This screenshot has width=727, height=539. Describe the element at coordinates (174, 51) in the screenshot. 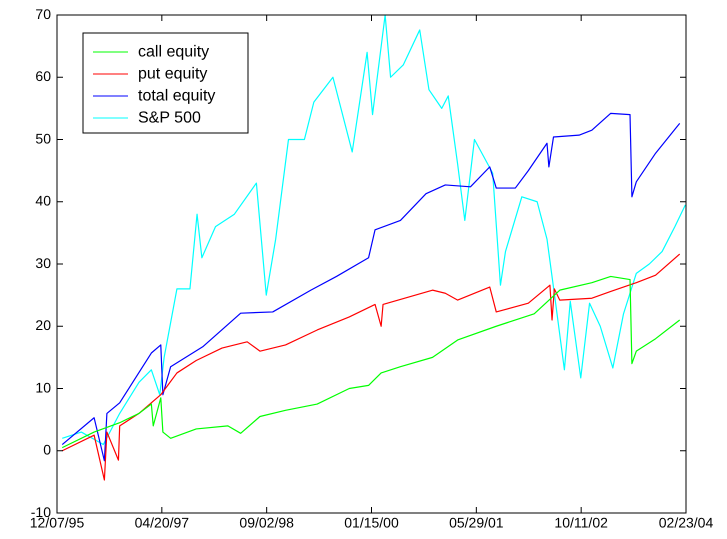

I see `legend-label: call equity` at that location.